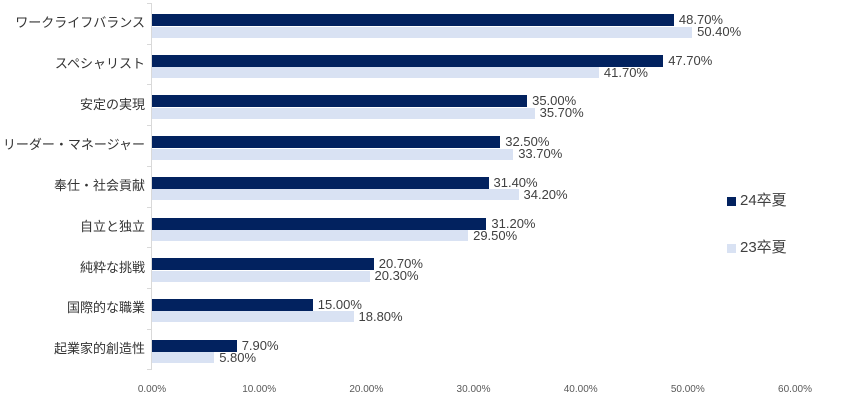 The width and height of the screenshot is (862, 408). I want to click on value-label: 48.70%, so click(700, 19).